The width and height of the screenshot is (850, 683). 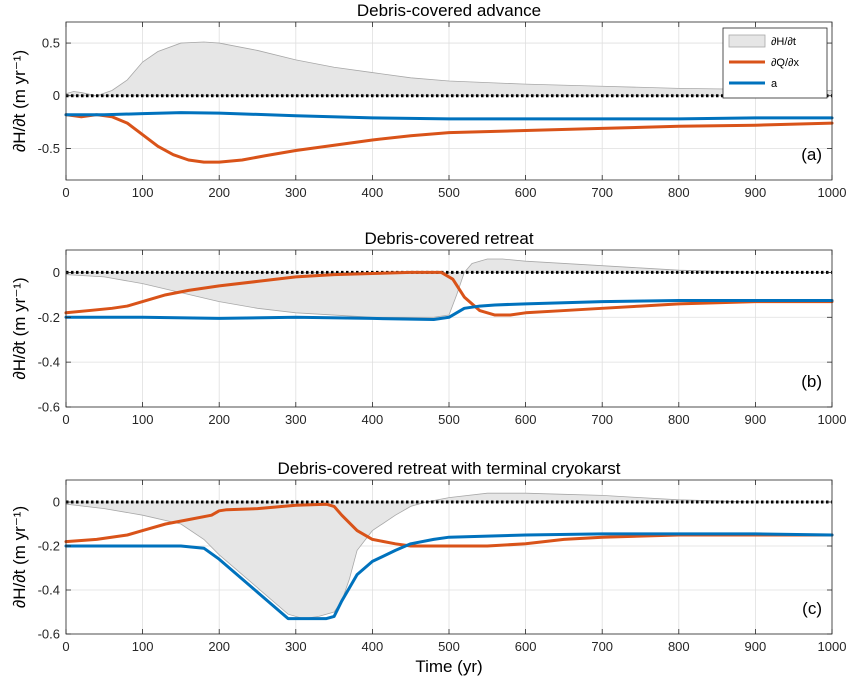 What do you see at coordinates (448, 666) in the screenshot?
I see `x-axis-label: Time (yr)` at bounding box center [448, 666].